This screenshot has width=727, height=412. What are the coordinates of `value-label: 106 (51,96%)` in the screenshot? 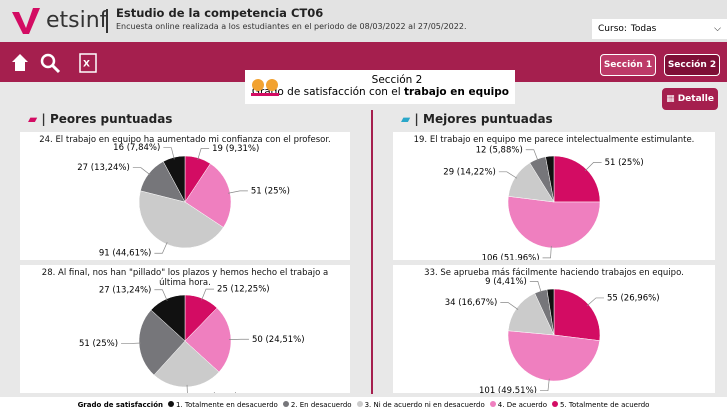 It's located at (511, 256).